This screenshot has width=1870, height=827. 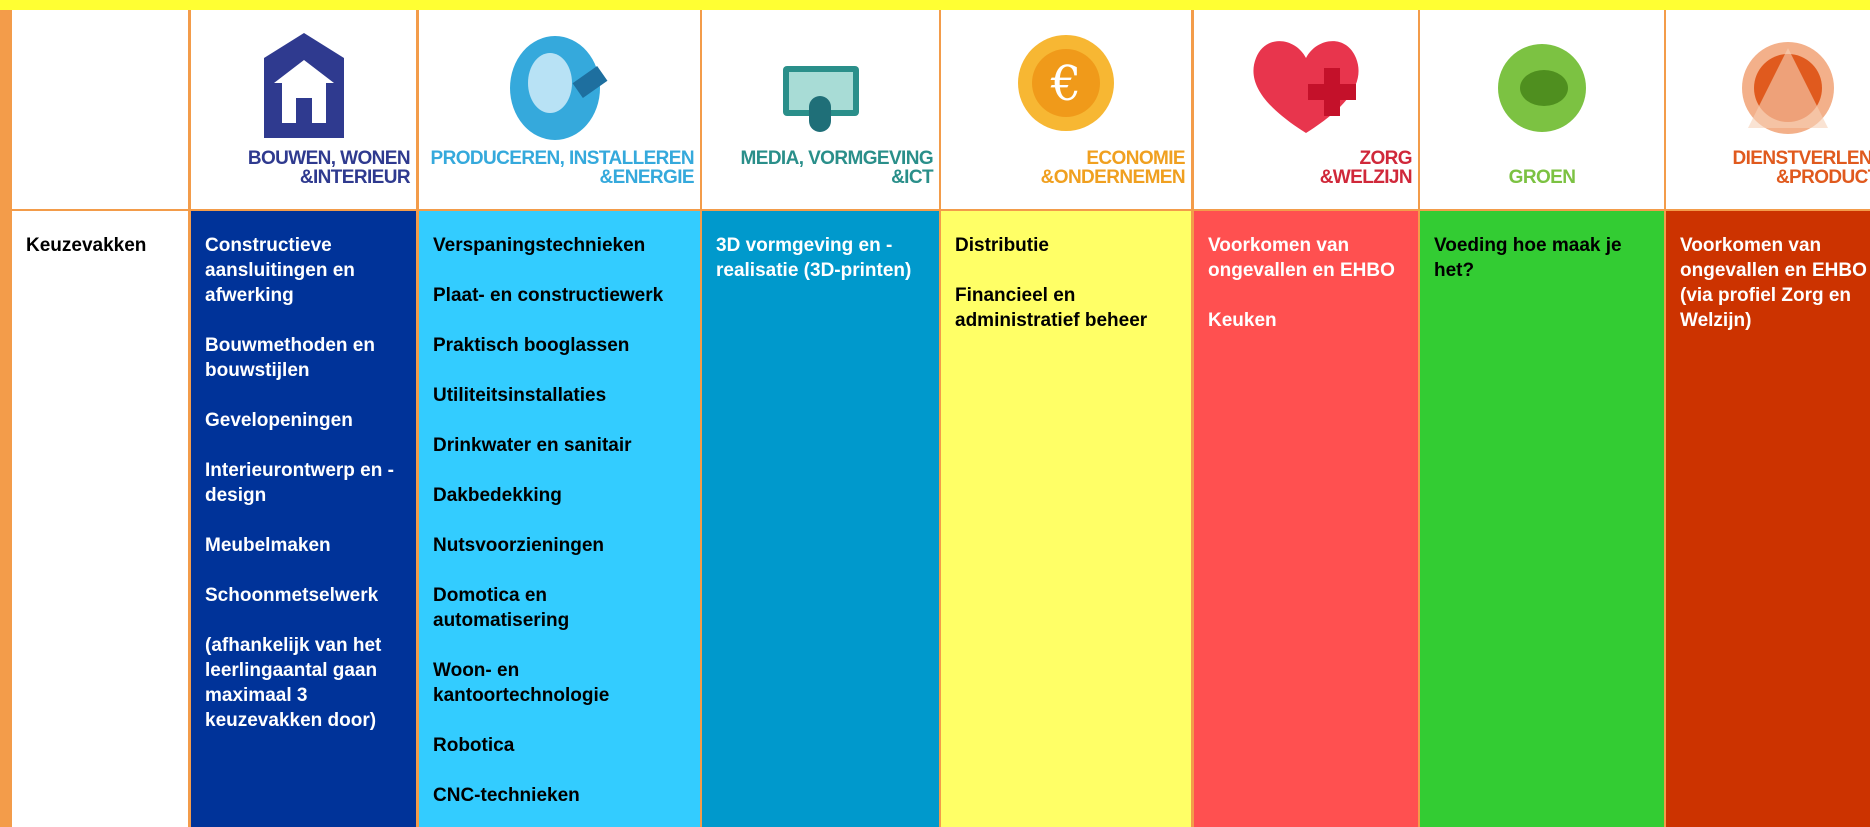 What do you see at coordinates (531, 345) in the screenshot?
I see `elective-item: Praktisch booglassen` at bounding box center [531, 345].